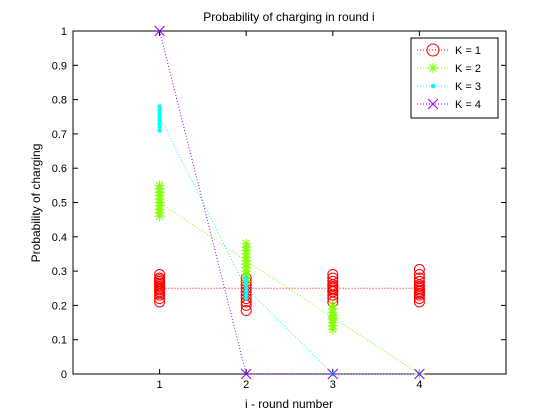  I want to click on y-tick-label: 0.8, so click(59, 101).